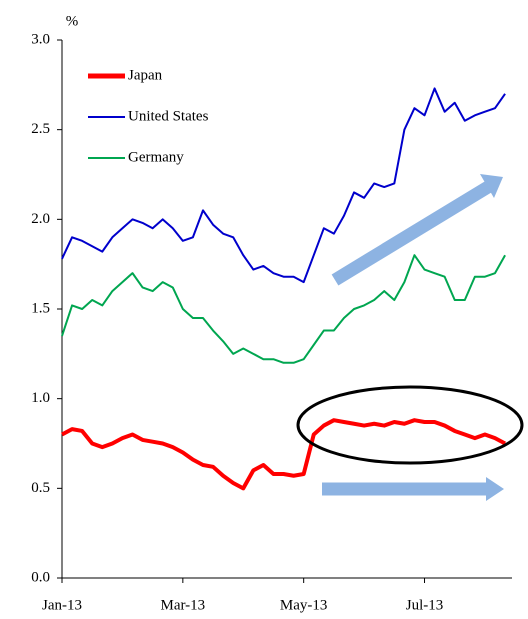 The image size is (528, 619). Describe the element at coordinates (40, 488) in the screenshot. I see `y-tick-label: 0.5` at that location.